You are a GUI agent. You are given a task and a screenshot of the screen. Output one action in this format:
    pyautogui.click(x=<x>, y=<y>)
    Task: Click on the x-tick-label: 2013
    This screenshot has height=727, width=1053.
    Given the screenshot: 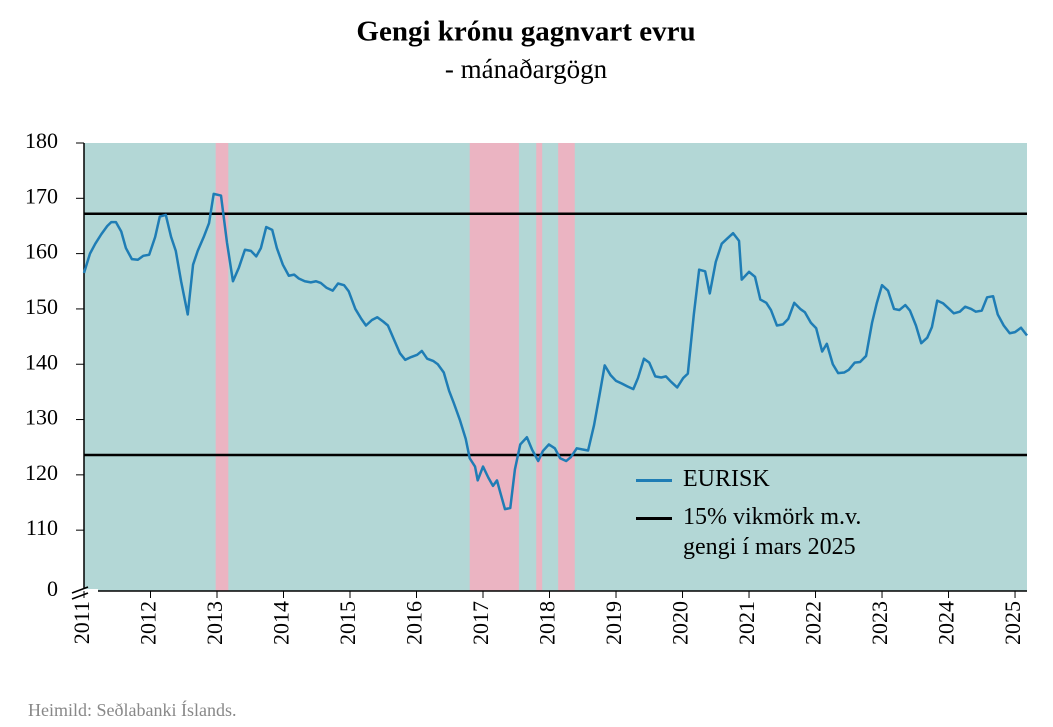 What is the action you would take?
    pyautogui.click(x=214, y=623)
    